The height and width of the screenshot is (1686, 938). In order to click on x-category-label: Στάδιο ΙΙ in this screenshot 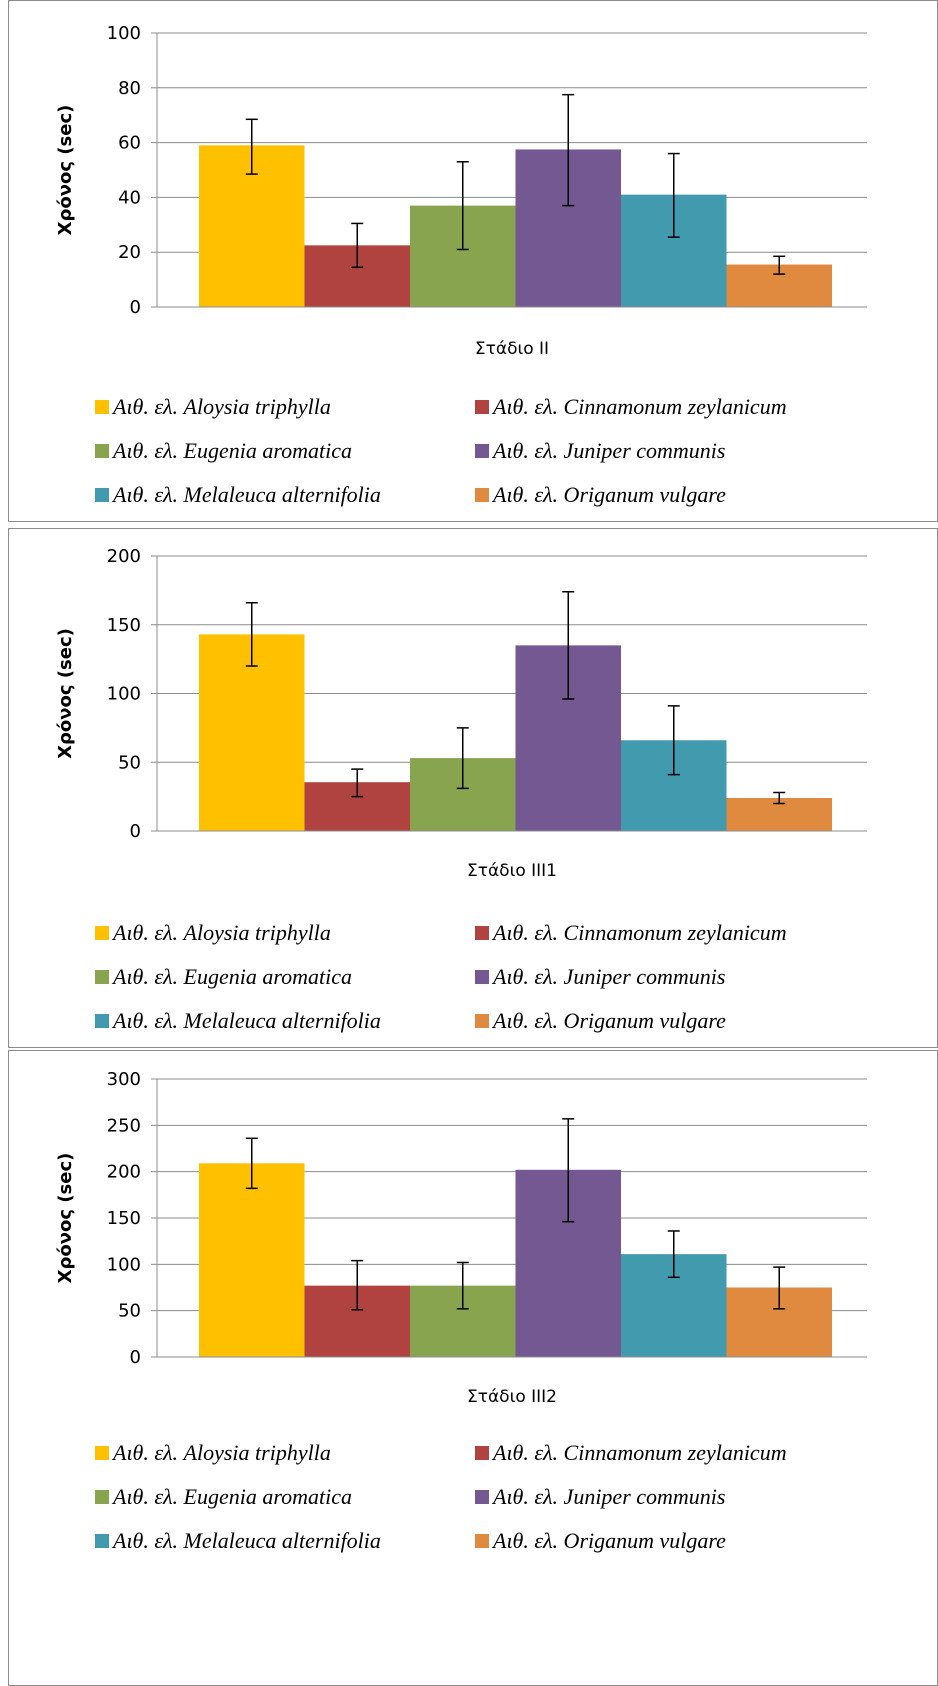, I will do `click(512, 349)`.